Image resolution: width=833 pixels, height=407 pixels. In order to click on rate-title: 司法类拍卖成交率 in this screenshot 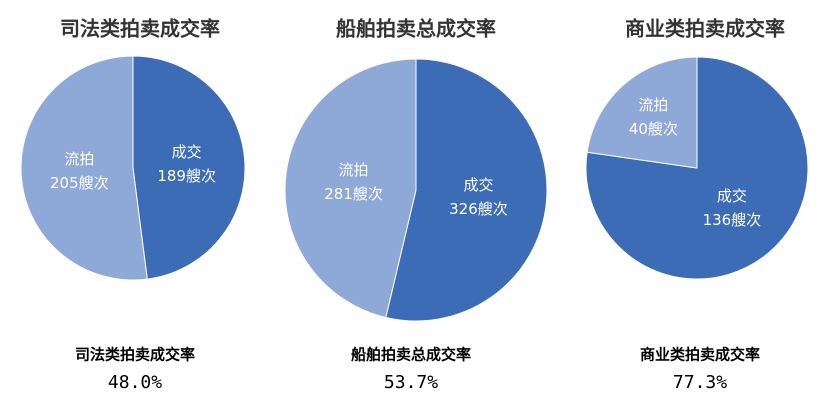, I will do `click(135, 355)`.